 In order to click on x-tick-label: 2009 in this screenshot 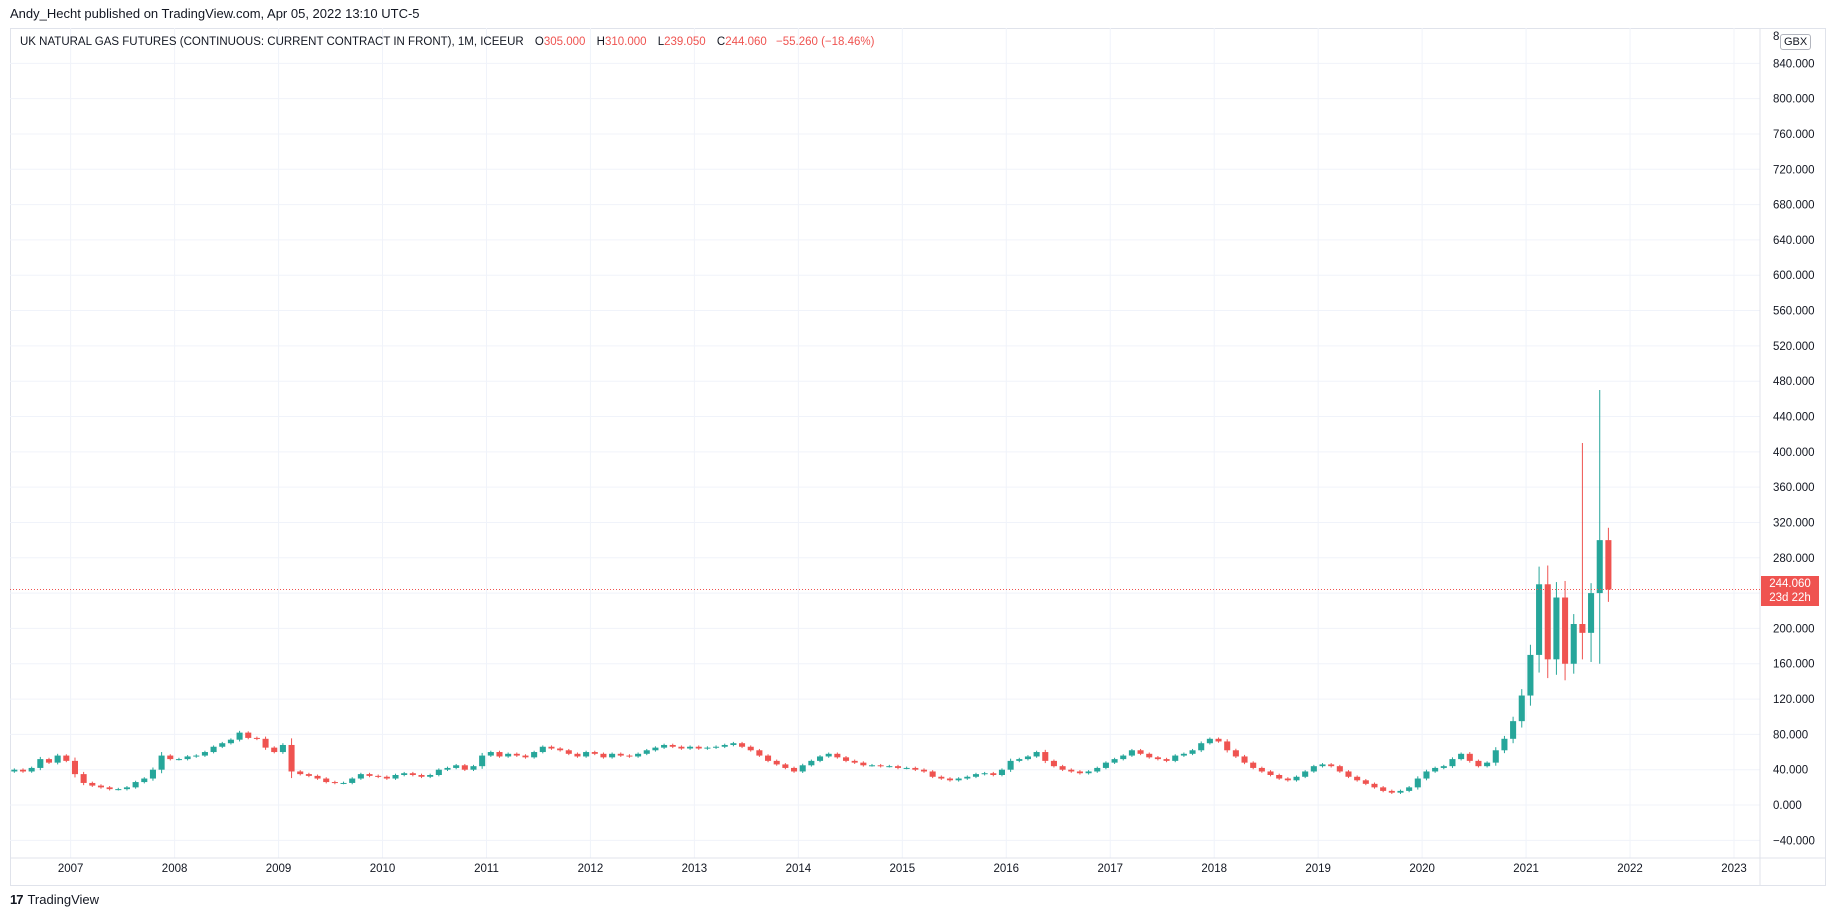, I will do `click(279, 869)`.